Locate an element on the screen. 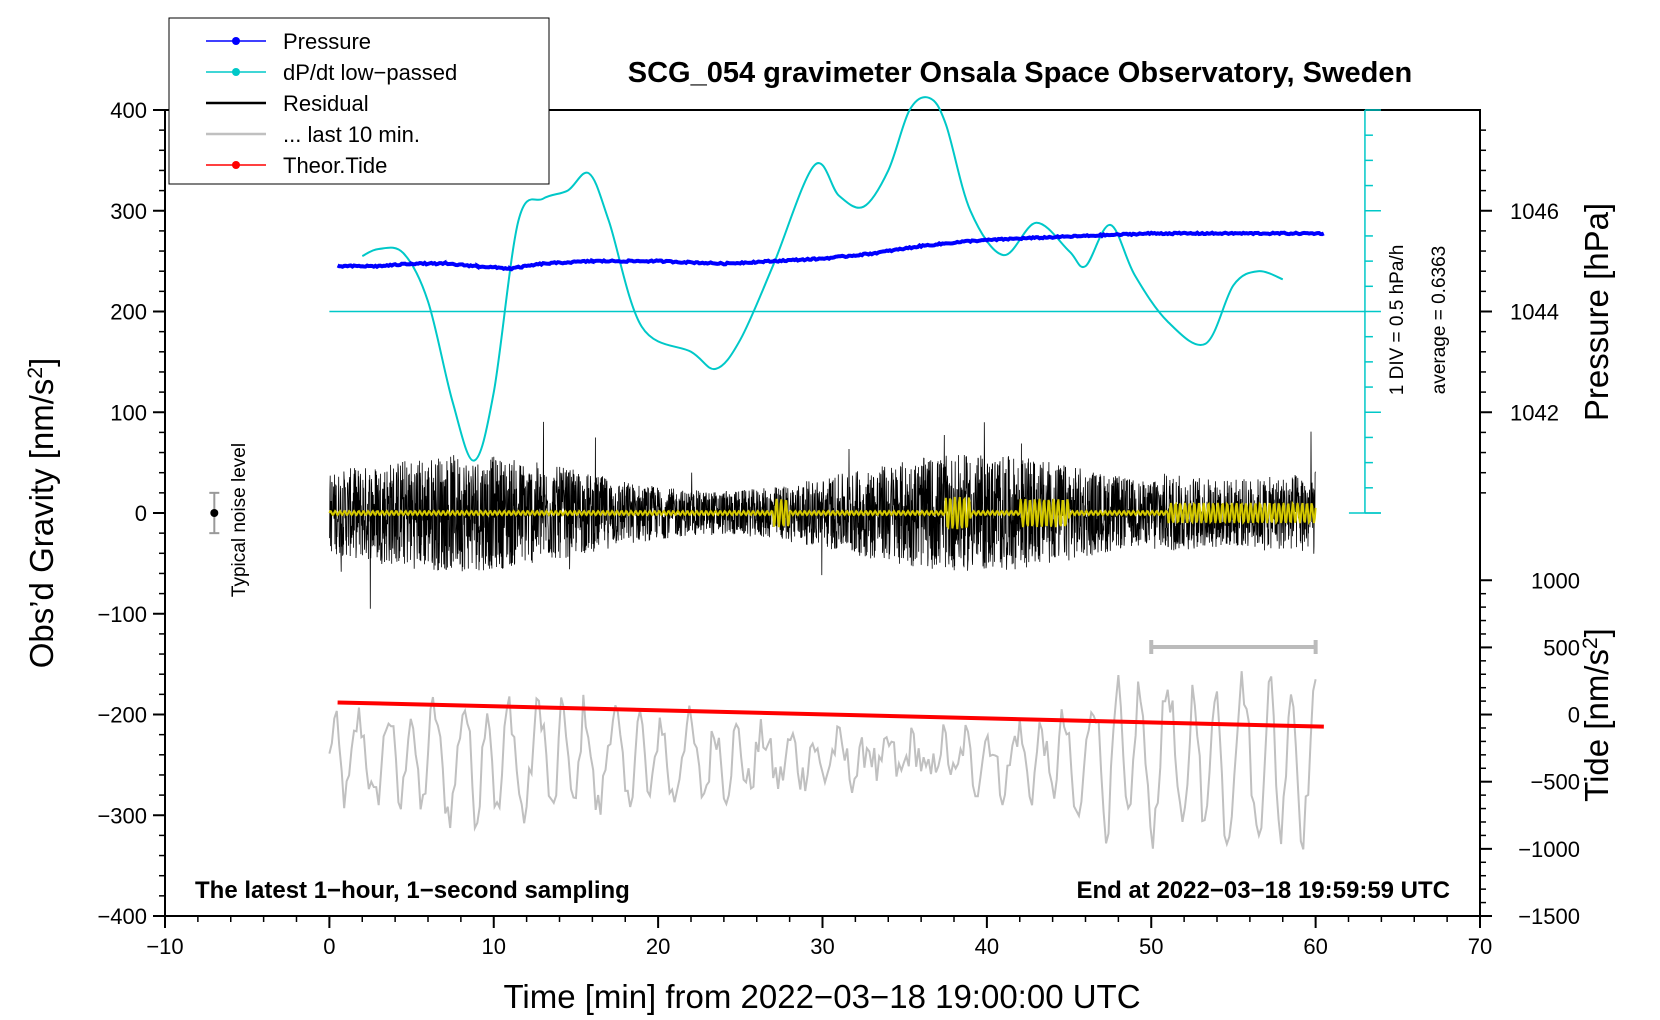 Image resolution: width=1660 pixels, height=1020 pixels. x-tick-label: 0 is located at coordinates (329, 946).